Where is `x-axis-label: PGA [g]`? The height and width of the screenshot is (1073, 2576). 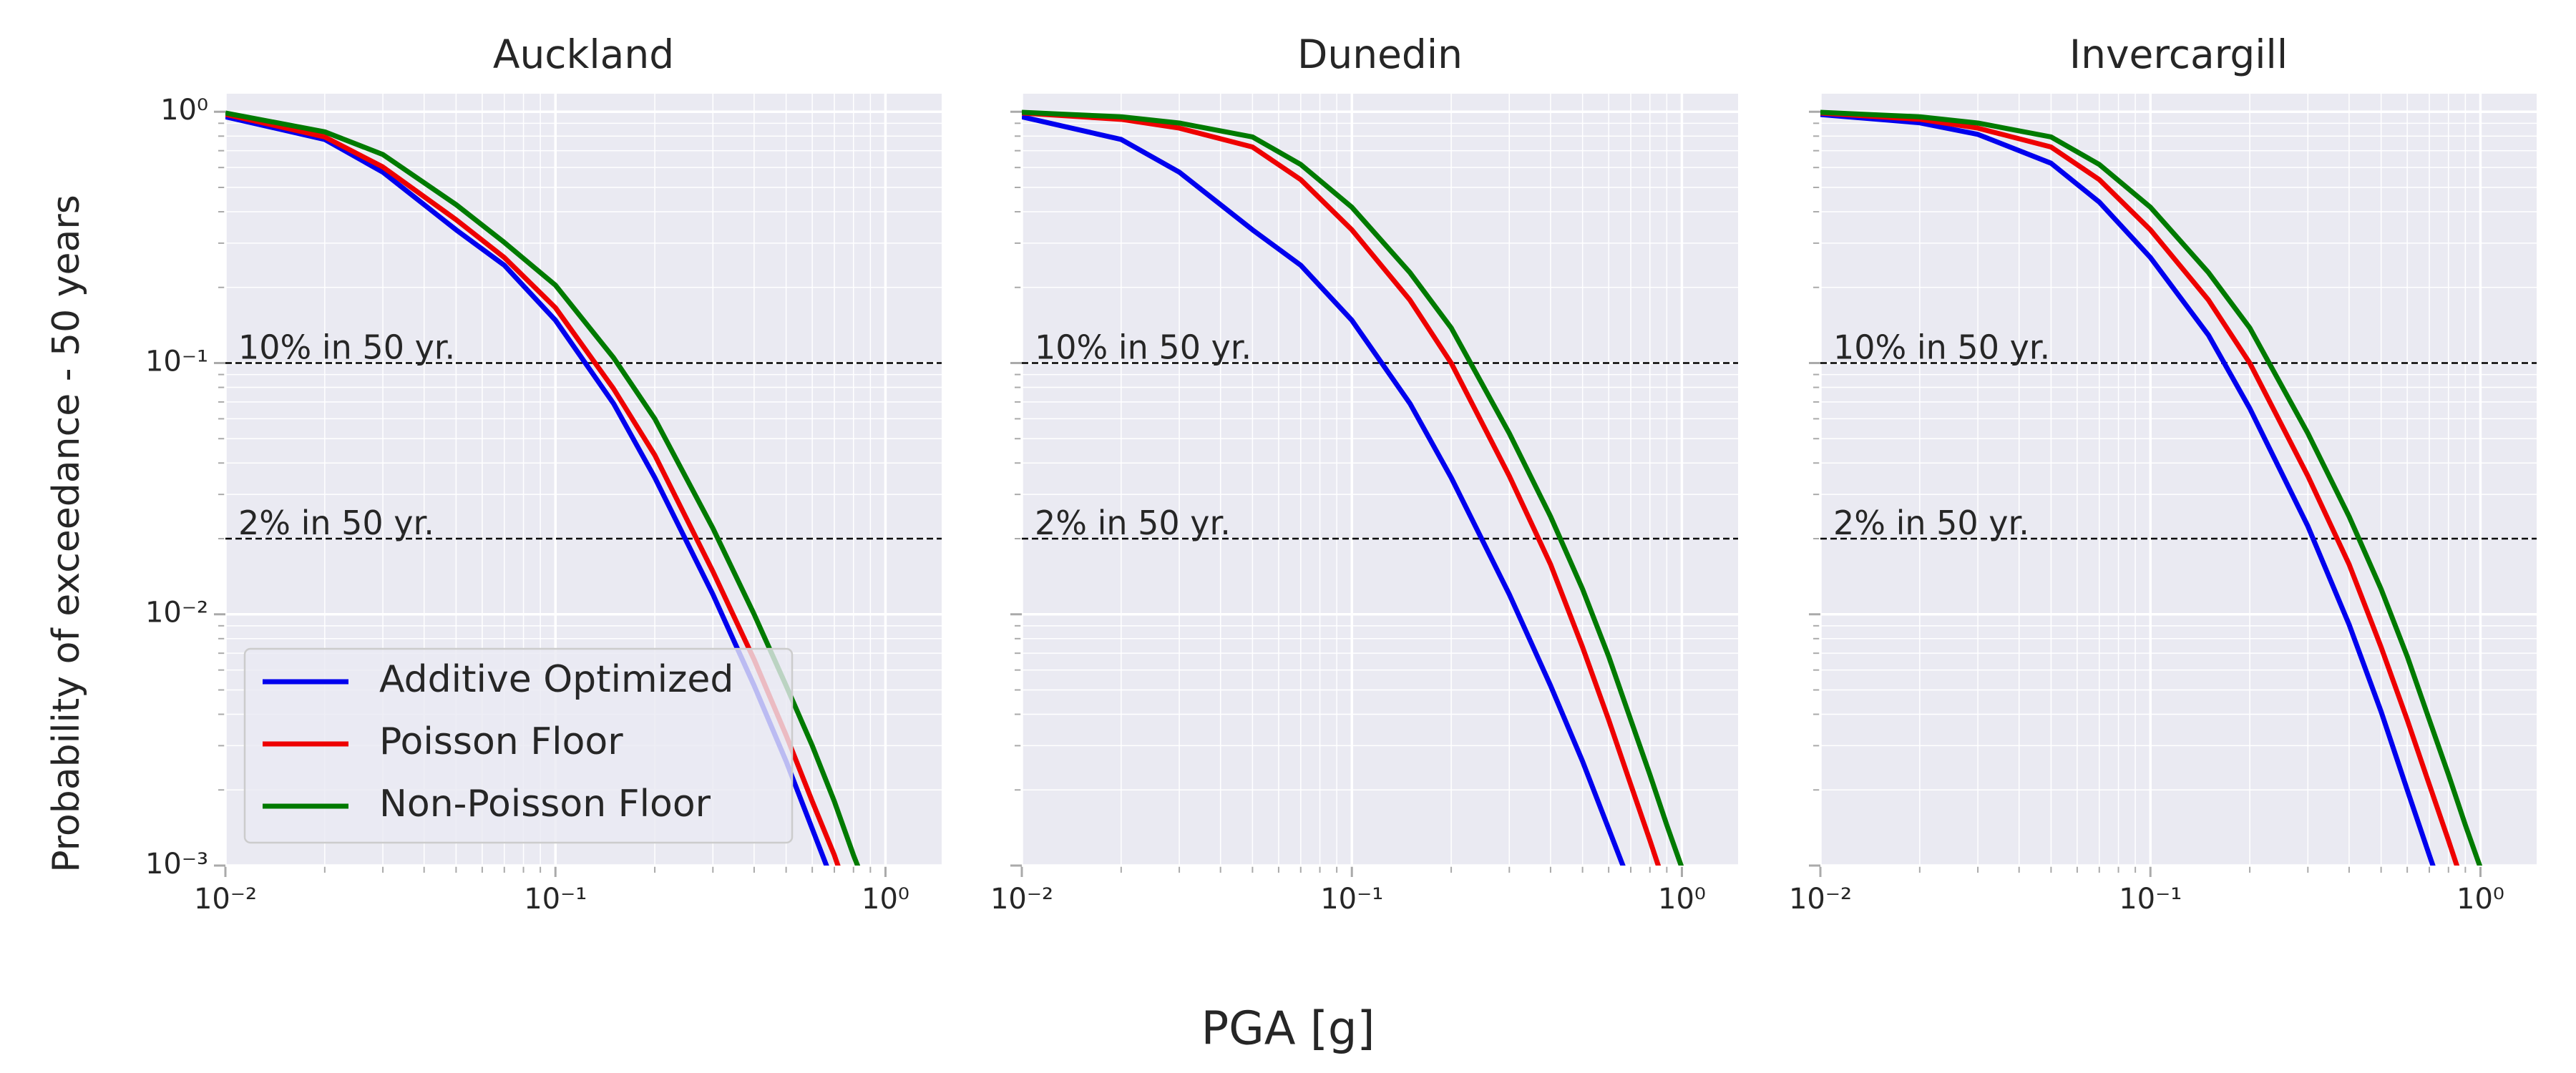 x-axis-label: PGA [g] is located at coordinates (1288, 1029).